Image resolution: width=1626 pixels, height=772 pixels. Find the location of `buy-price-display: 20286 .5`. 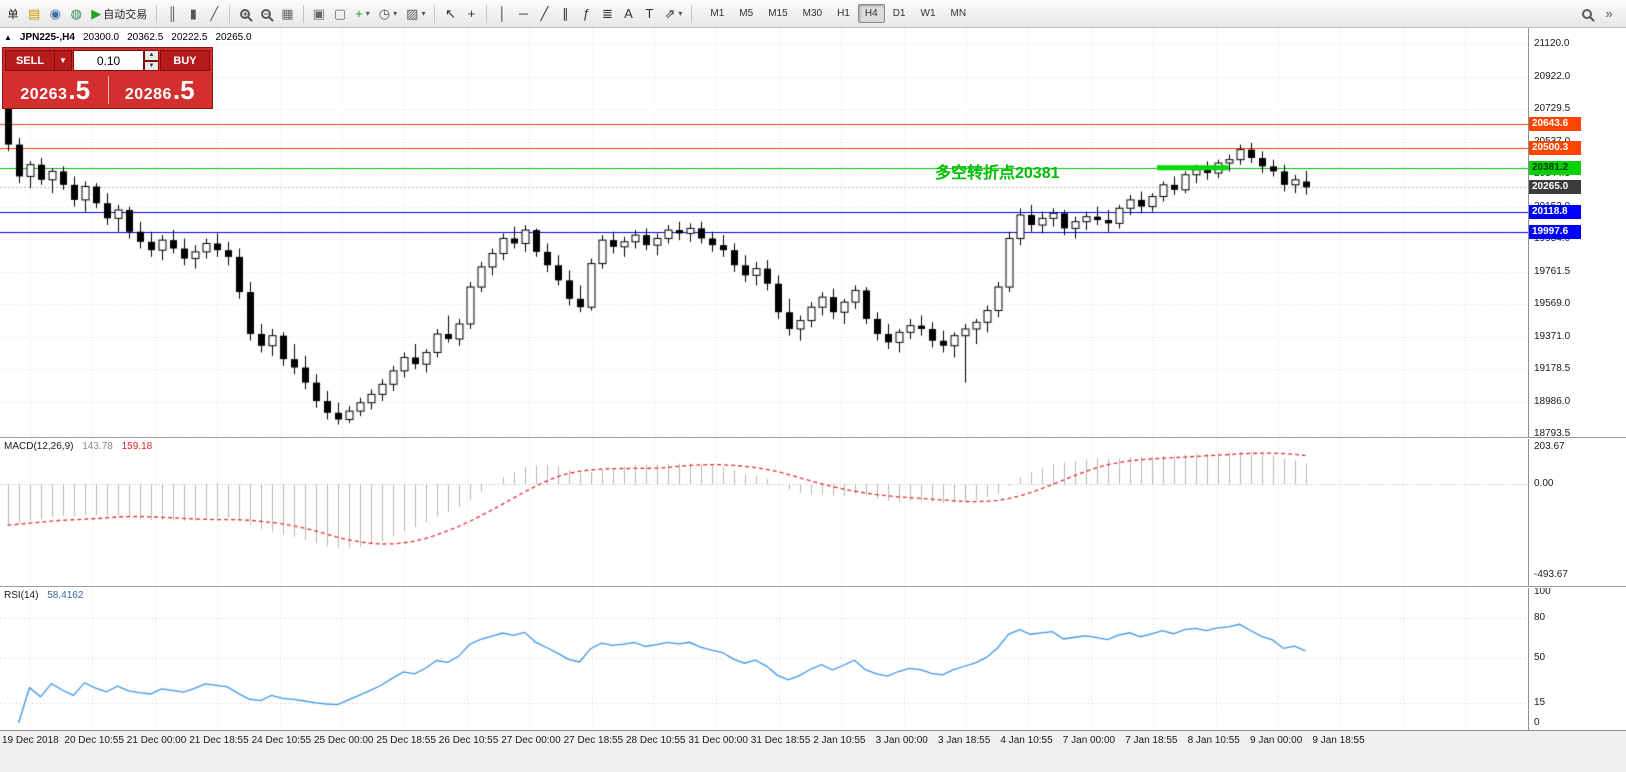

buy-price-display: 20286 .5 is located at coordinates (160, 90).